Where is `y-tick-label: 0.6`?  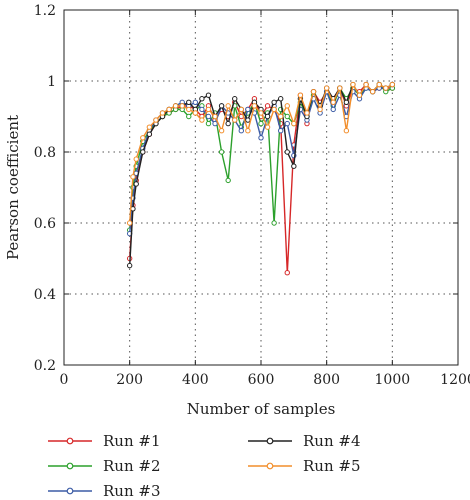 y-tick-label: 0.6 is located at coordinates (45, 224).